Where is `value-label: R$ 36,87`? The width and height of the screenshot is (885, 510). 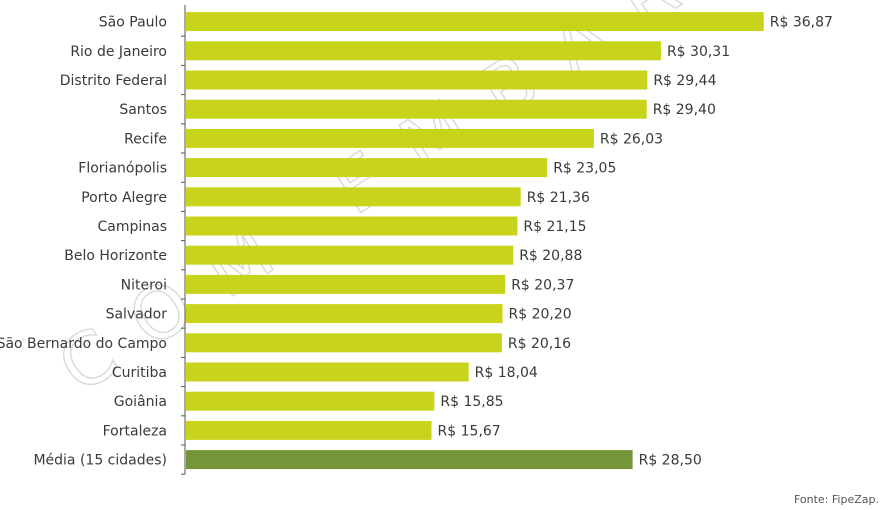
value-label: R$ 36,87 is located at coordinates (801, 23).